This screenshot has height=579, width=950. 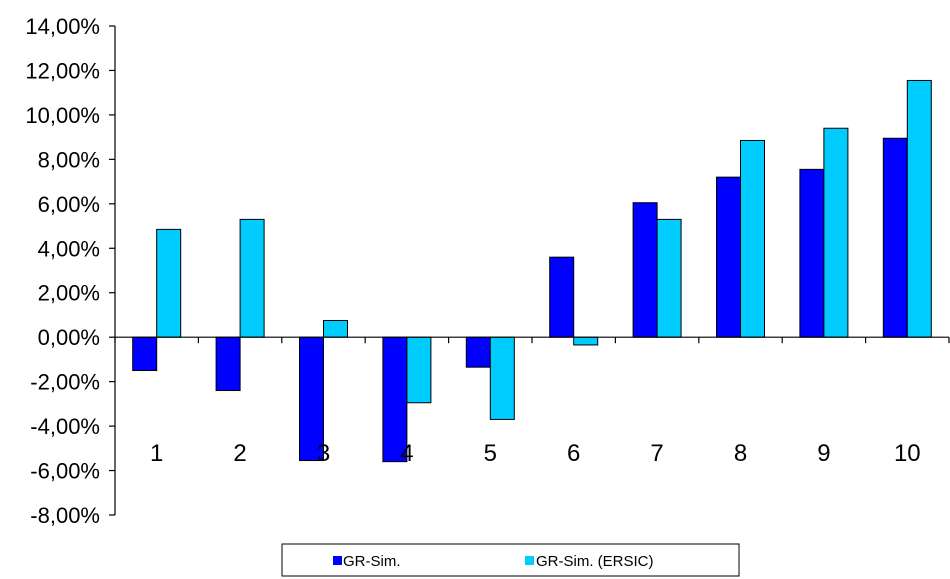 I want to click on legend-label-gr-sim-ersic: GR-Sim. (ERSIC), so click(x=595, y=561).